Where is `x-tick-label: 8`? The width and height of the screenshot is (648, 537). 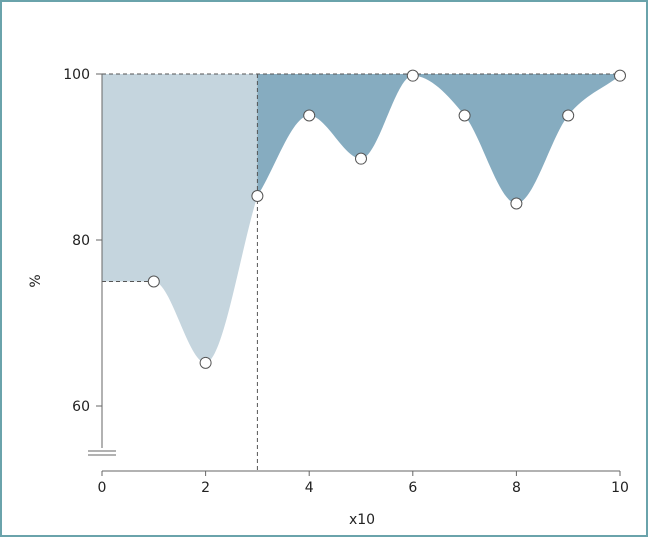
x-tick-label: 8 is located at coordinates (516, 488).